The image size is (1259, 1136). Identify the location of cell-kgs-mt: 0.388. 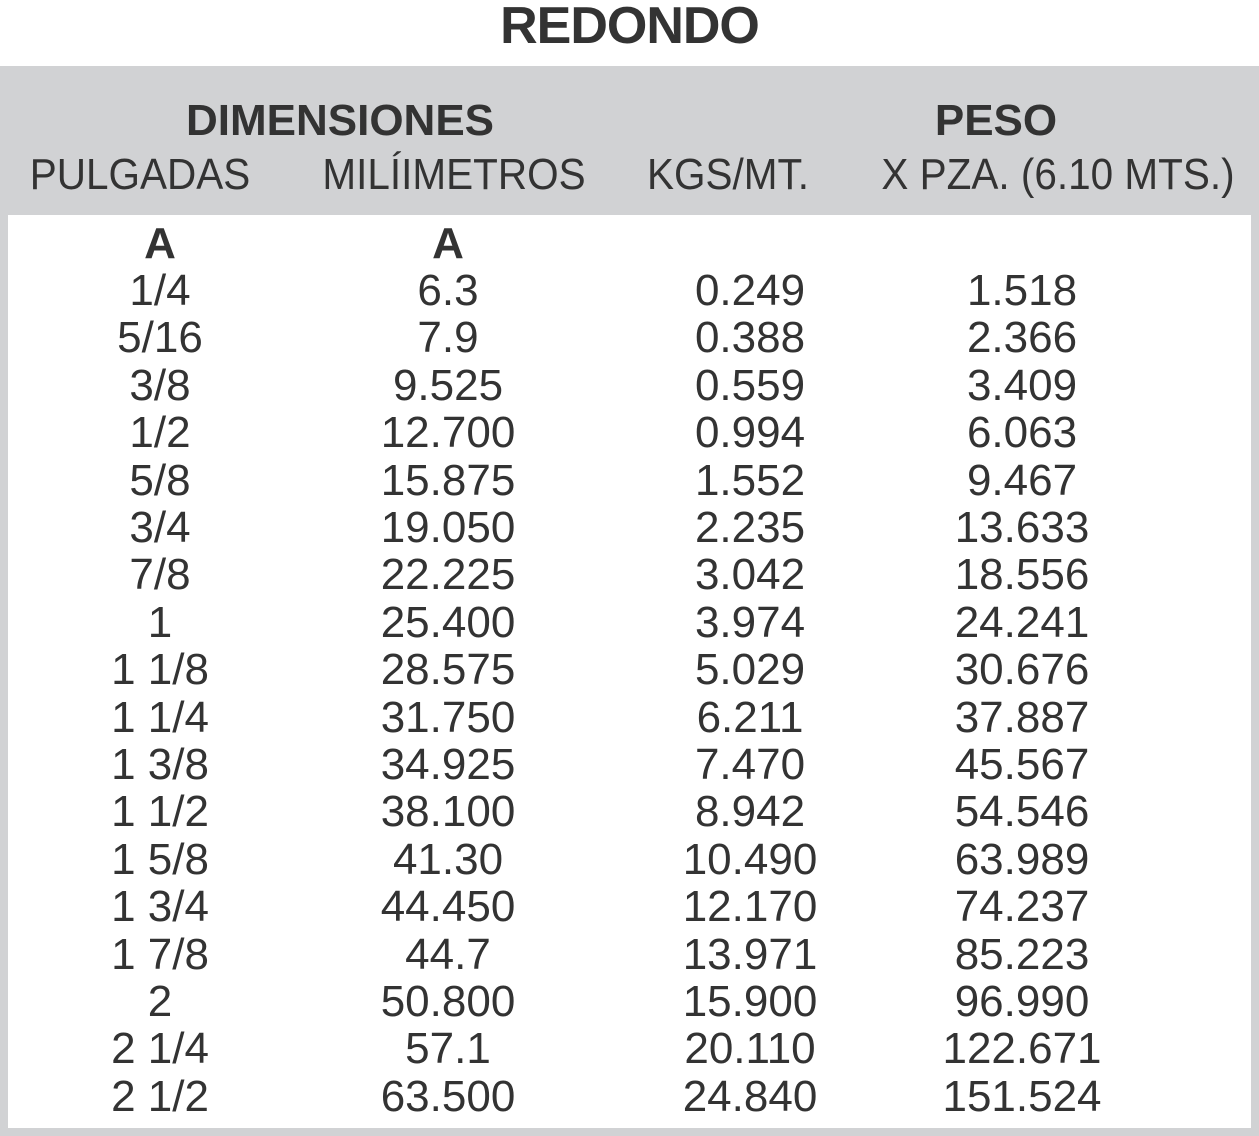
(750, 338).